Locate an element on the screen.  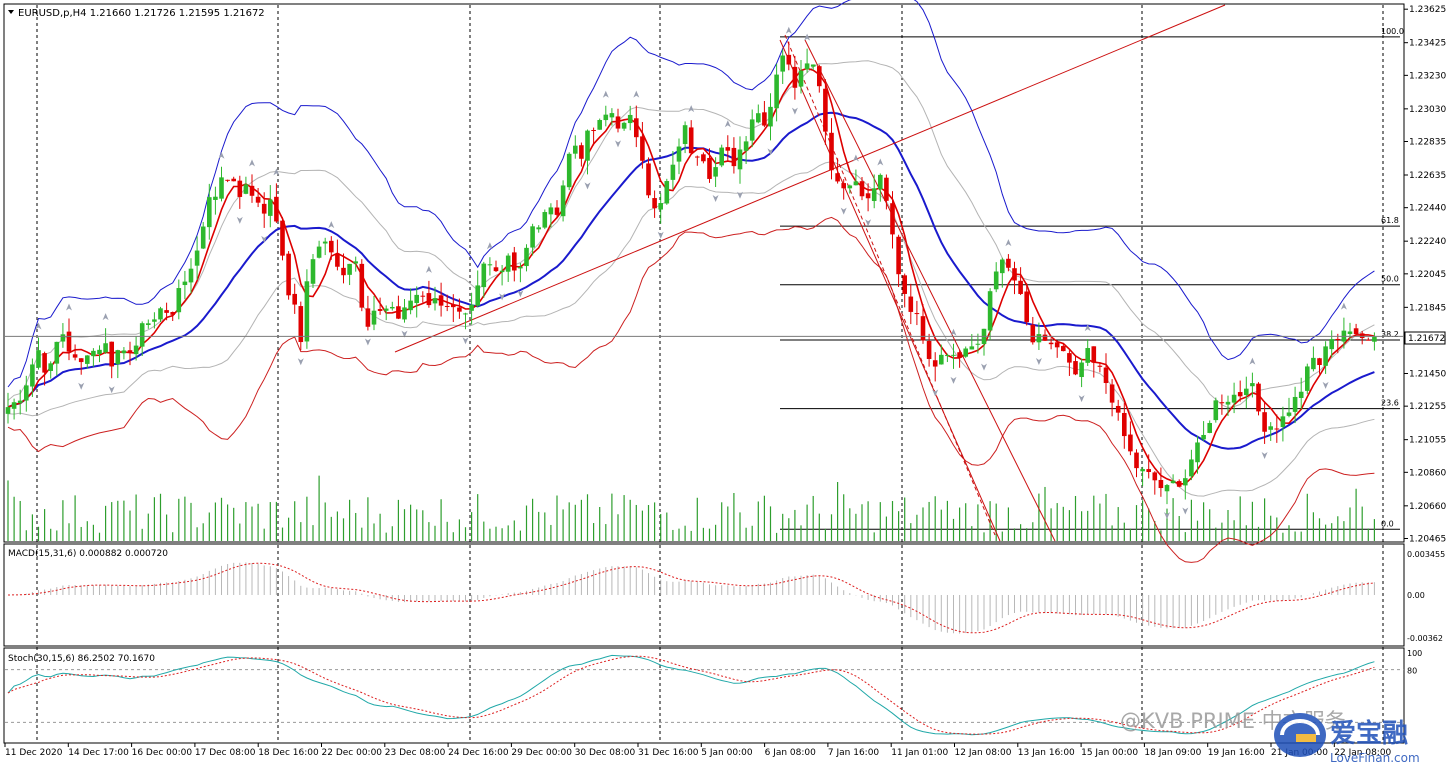
watermark-logo-sub: LoveFinan.com is located at coordinates (1375, 758).